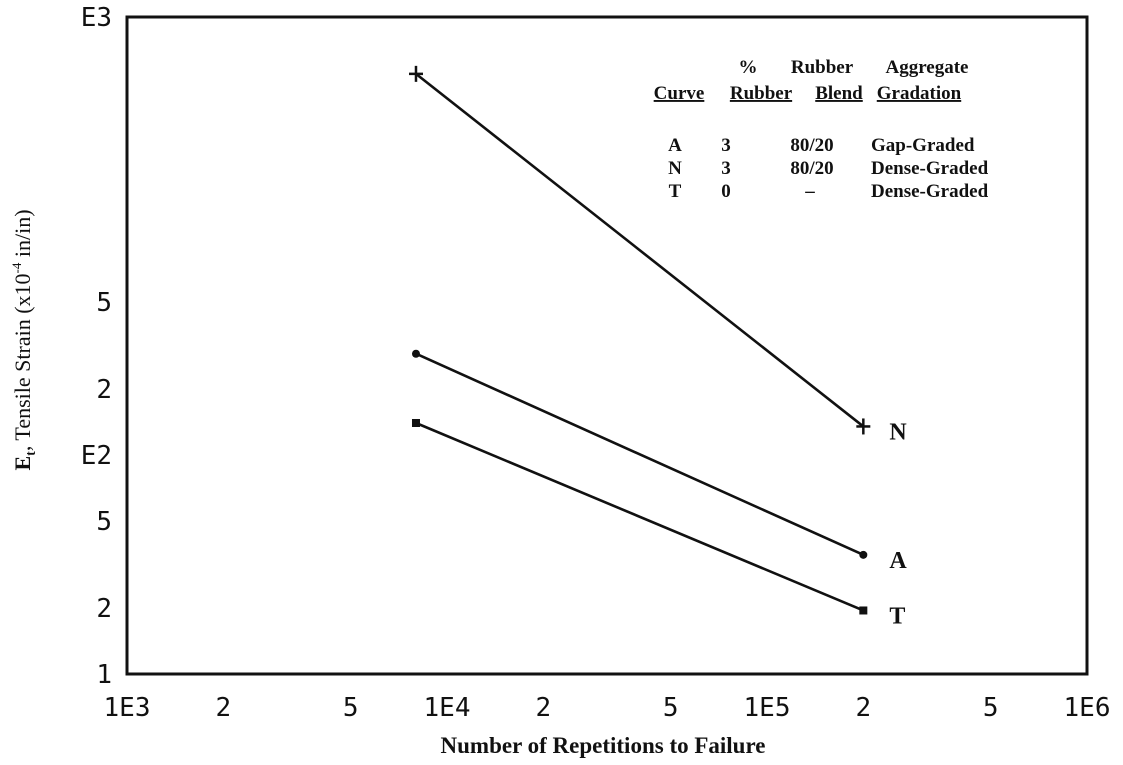 The image size is (1123, 765). Describe the element at coordinates (930, 168) in the screenshot. I see `legend-row-2-gradation: Dense-Graded` at that location.